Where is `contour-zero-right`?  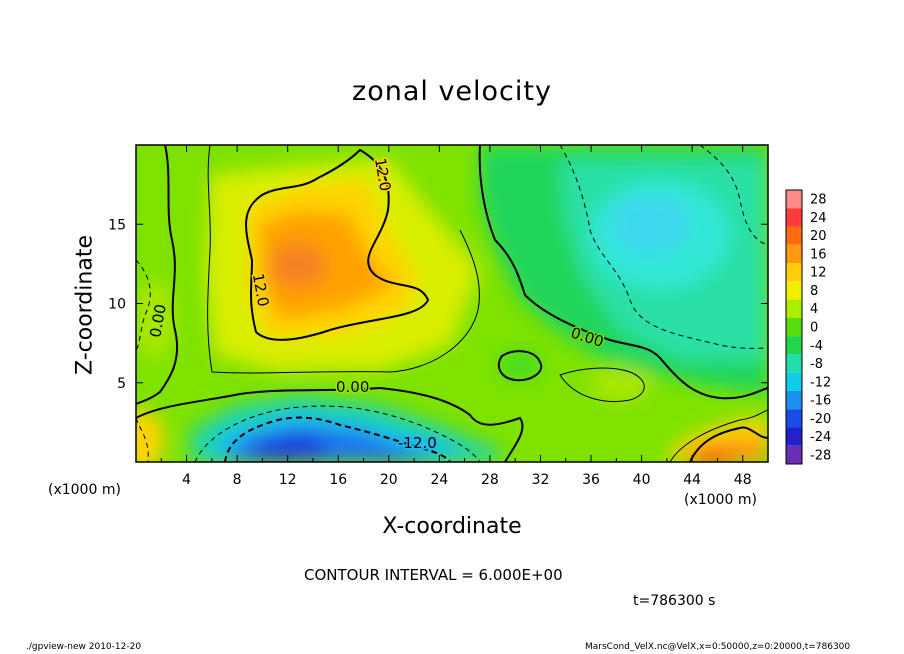 contour-zero-right is located at coordinates (623, 272).